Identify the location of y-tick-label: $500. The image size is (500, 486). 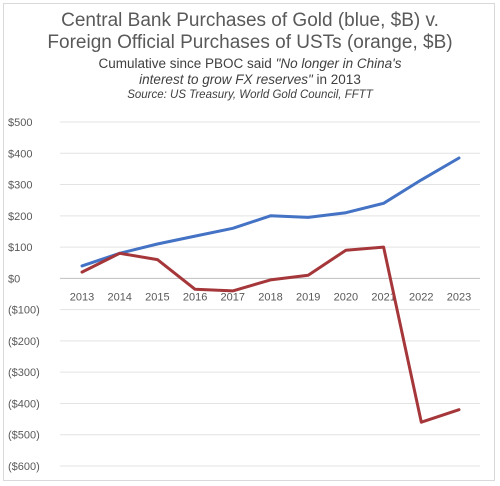
(20, 123).